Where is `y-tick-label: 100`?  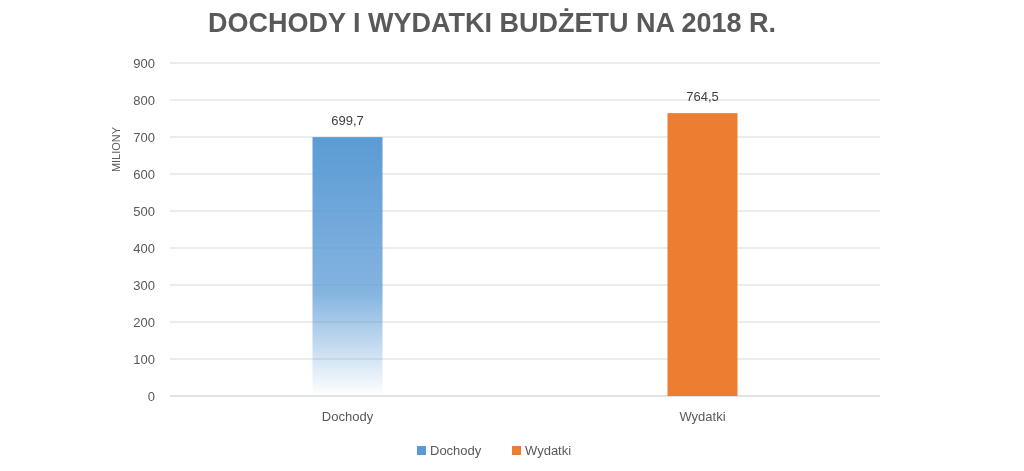
y-tick-label: 100 is located at coordinates (144, 359).